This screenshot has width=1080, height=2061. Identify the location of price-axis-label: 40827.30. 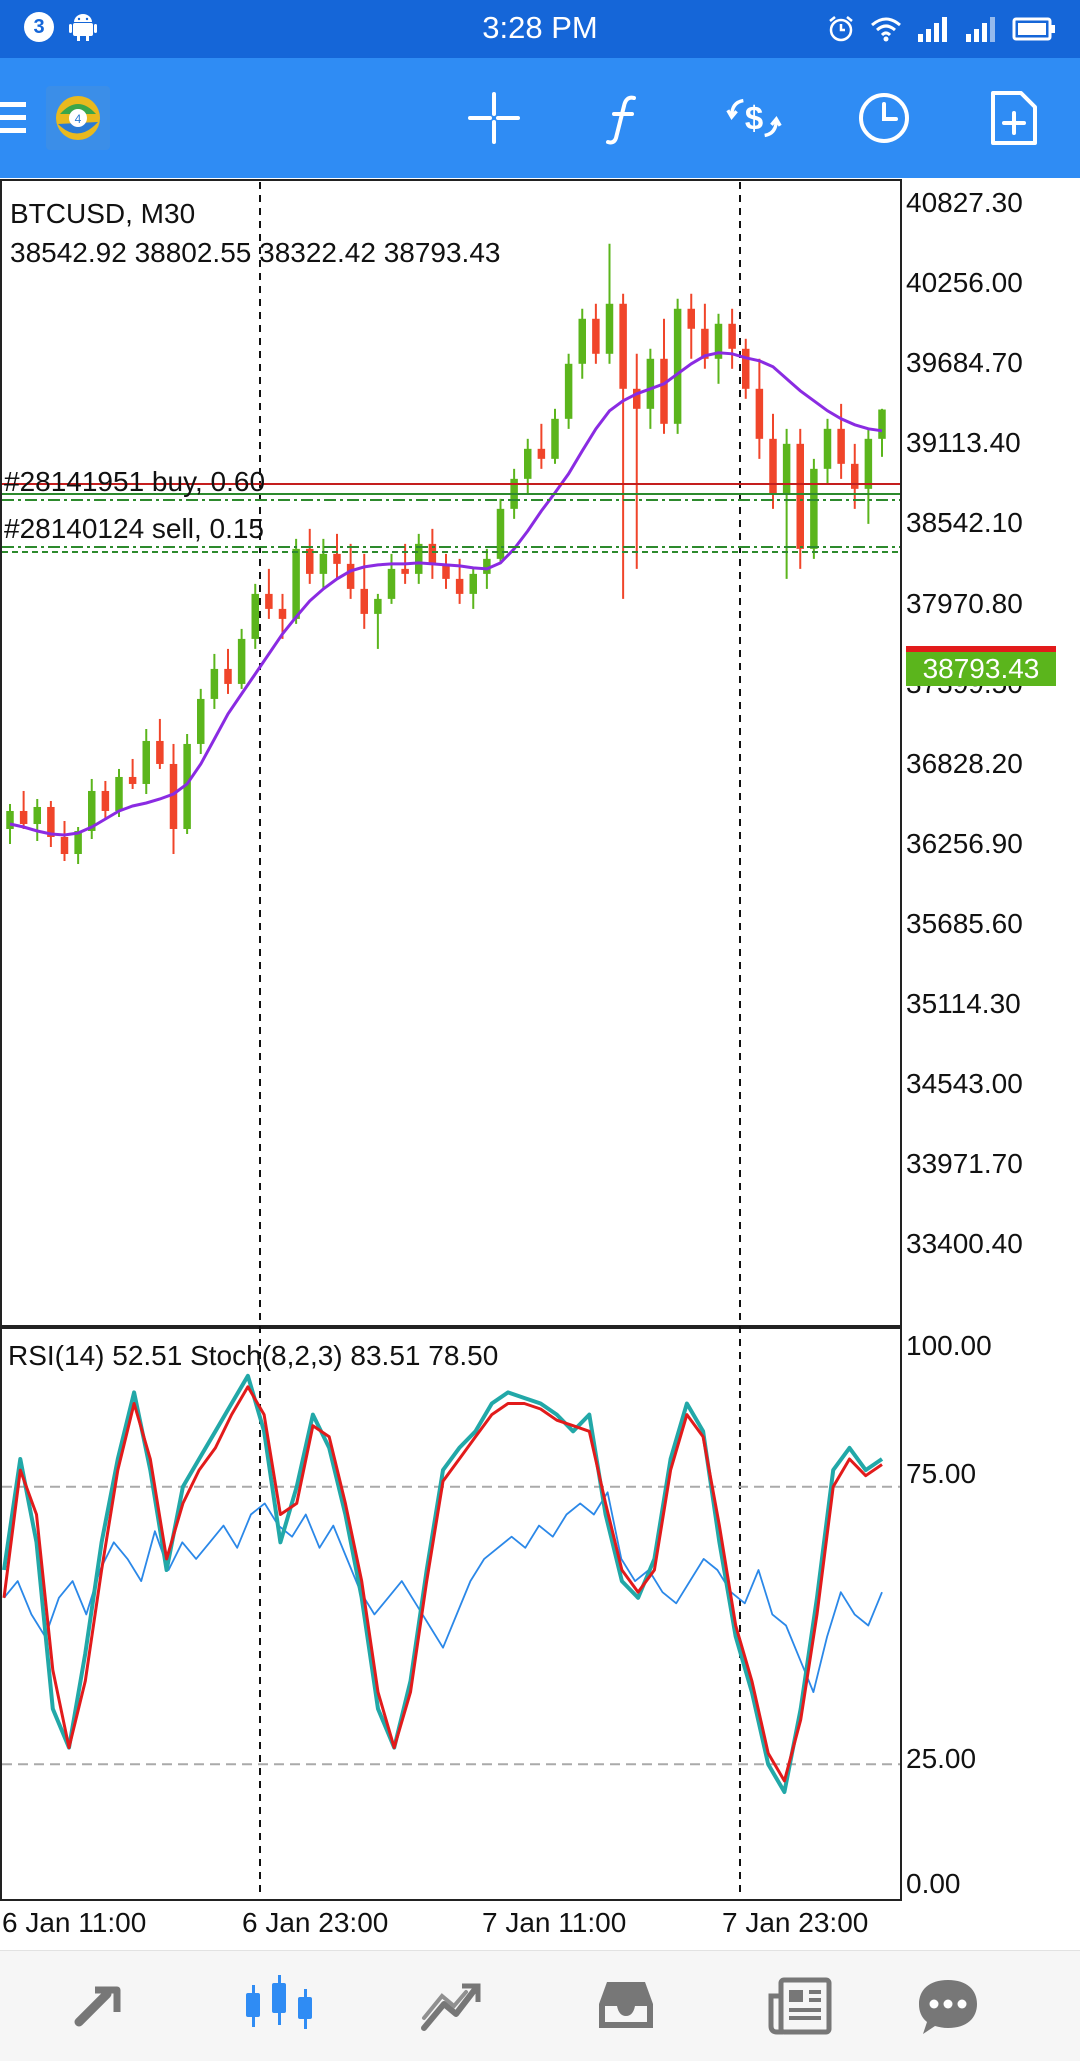
(964, 202).